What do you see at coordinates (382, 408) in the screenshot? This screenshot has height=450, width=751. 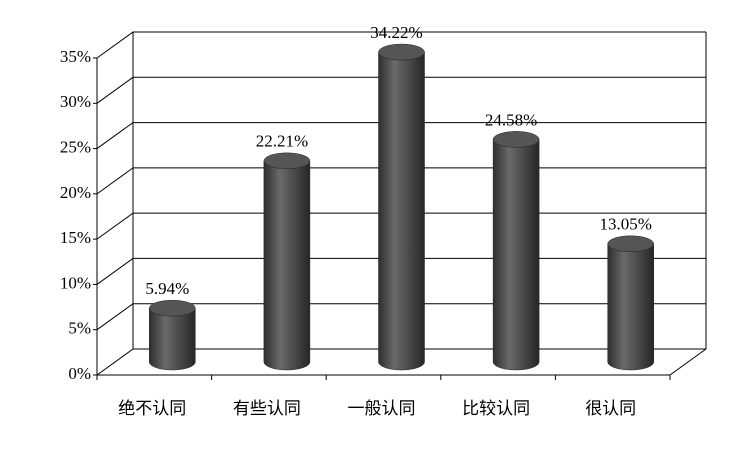 I see `x-tick-label: 一般认同` at bounding box center [382, 408].